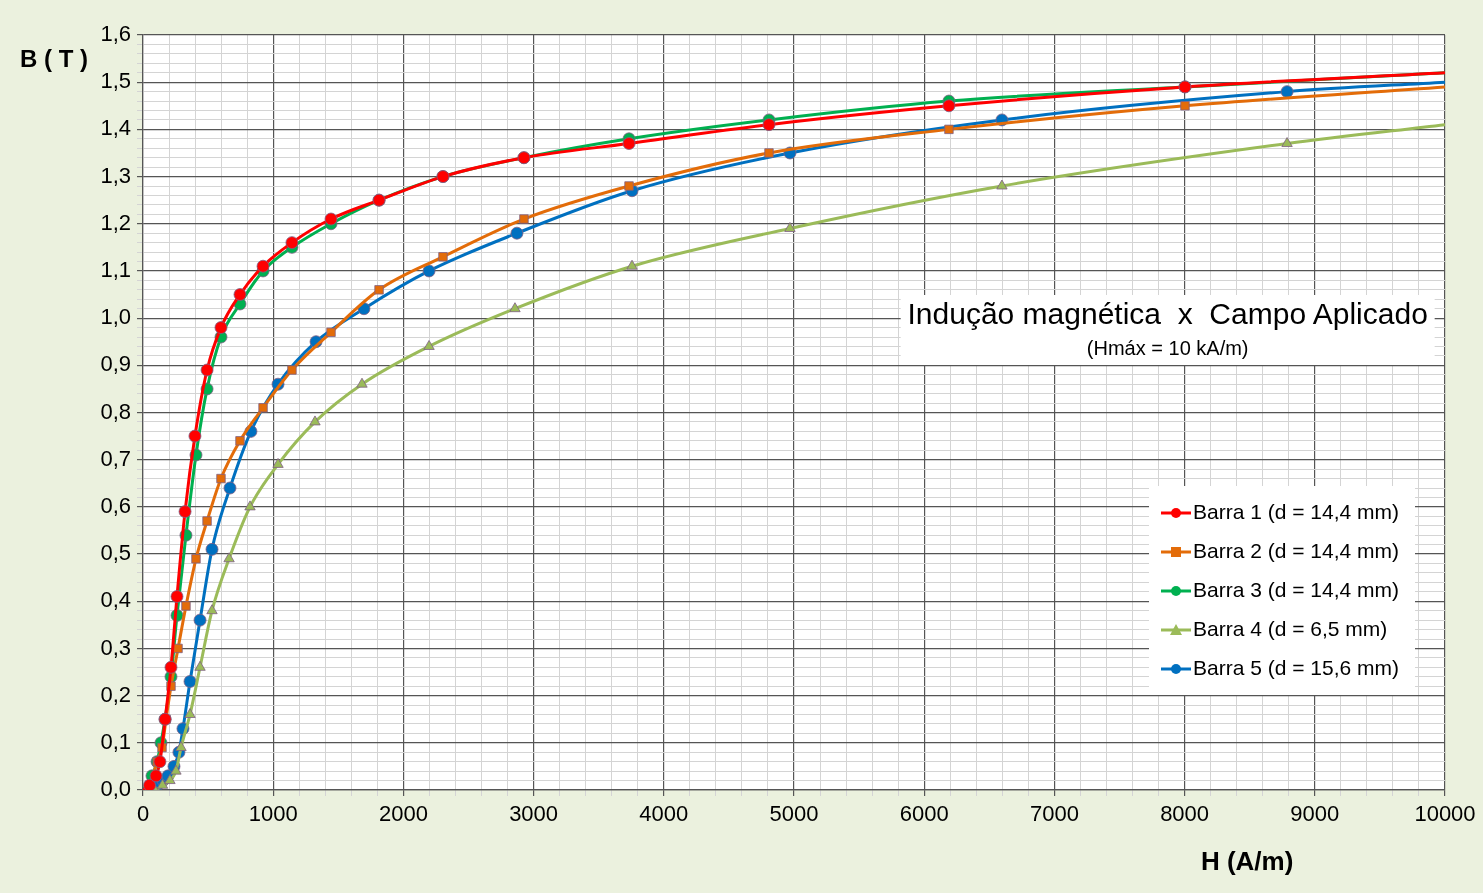  Describe the element at coordinates (1167, 314) in the screenshot. I see `text: Indução magnética x Campo Aplicado` at that location.